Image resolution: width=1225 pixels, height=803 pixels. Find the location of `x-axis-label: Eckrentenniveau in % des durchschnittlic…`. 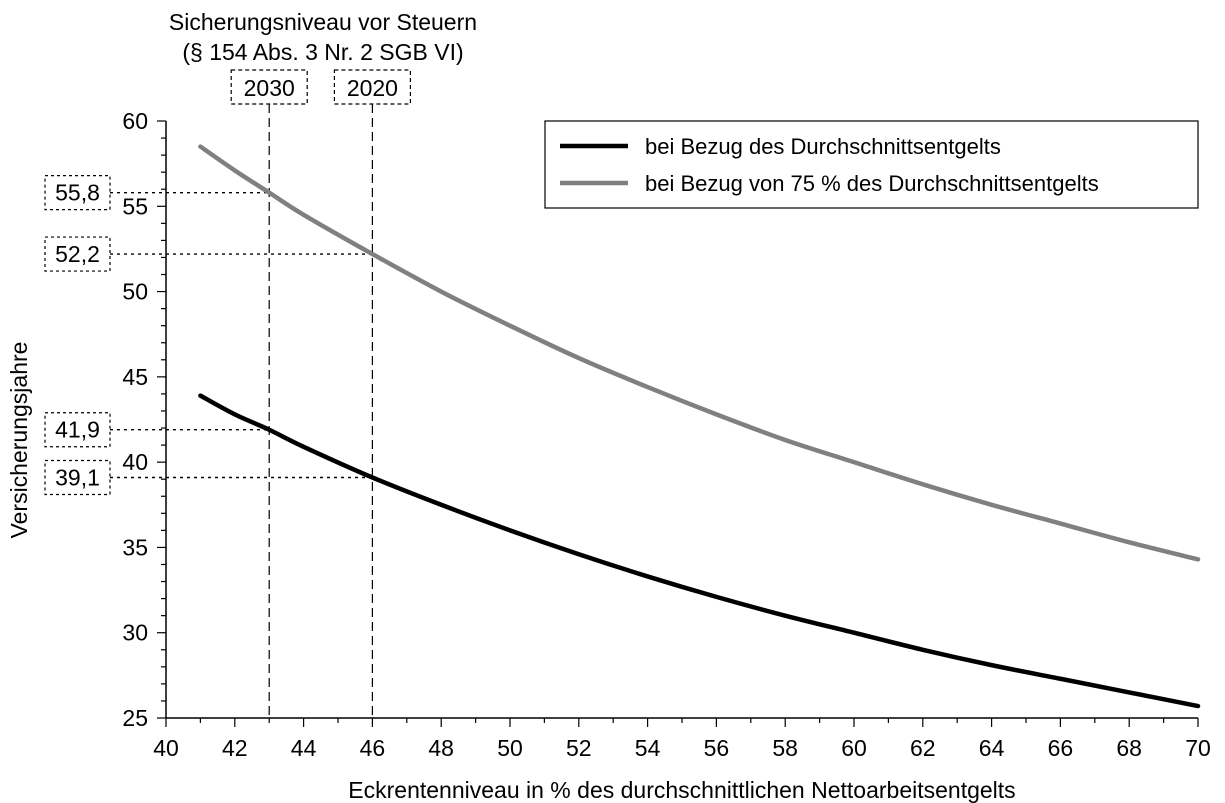

x-axis-label: Eckrentenniveau in % des durchschnittlic… is located at coordinates (681, 790).